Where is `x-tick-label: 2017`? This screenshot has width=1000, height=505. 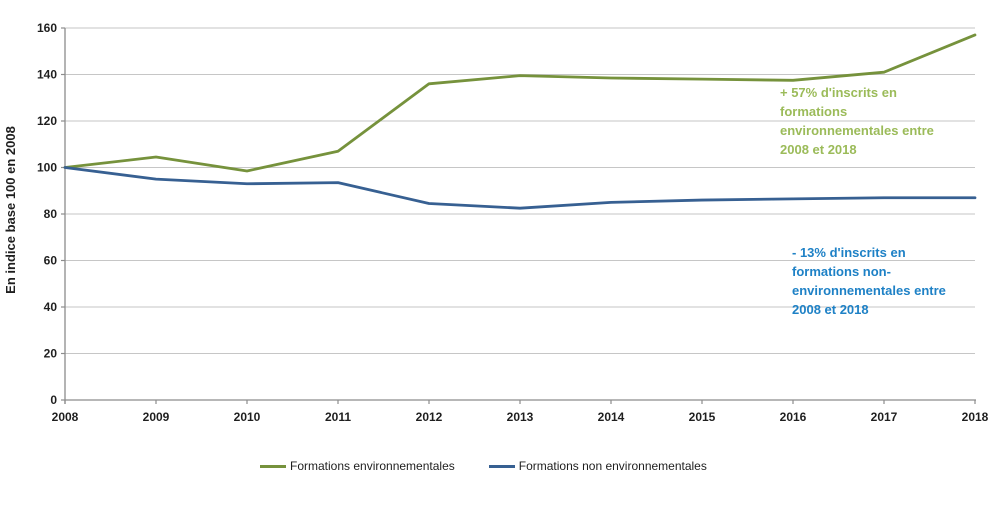
x-tick-label: 2017 is located at coordinates (884, 417).